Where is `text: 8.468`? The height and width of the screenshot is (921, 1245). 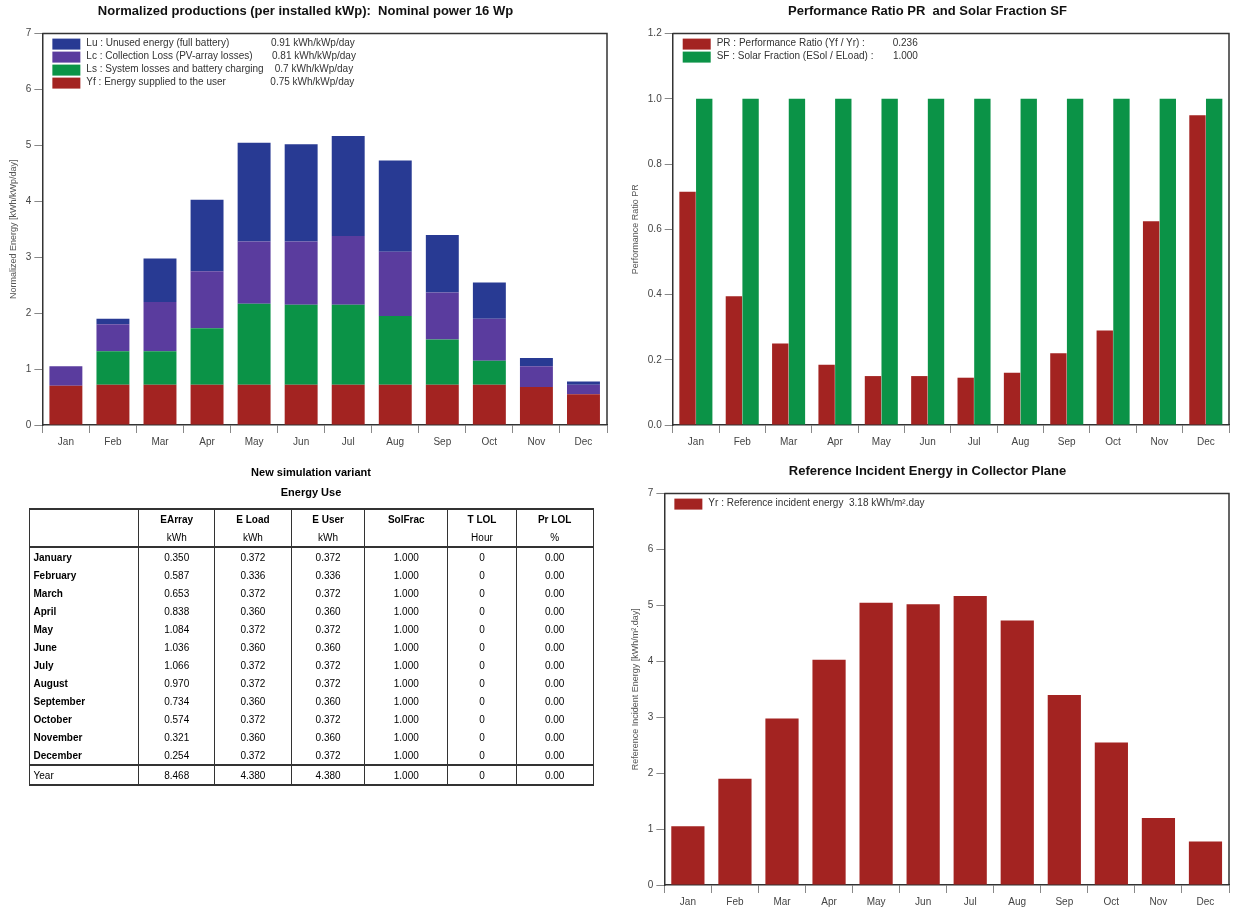
text: 8.468 is located at coordinates (177, 775).